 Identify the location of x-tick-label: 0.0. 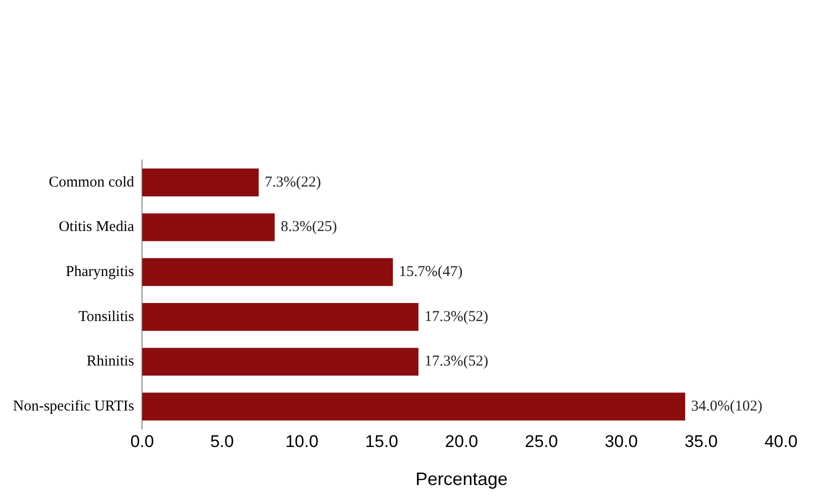
(142, 441).